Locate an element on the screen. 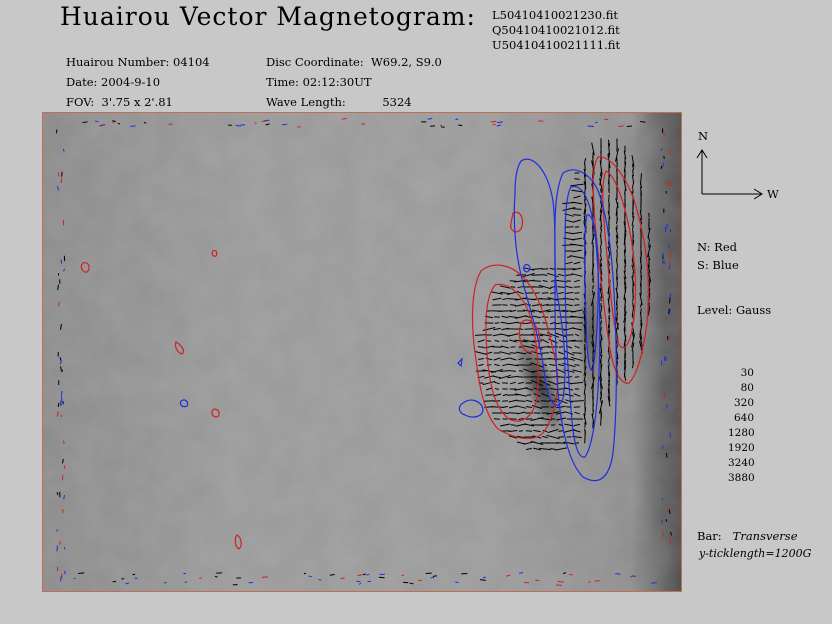  file-name: Q50410410021012.fit is located at coordinates (556, 30).